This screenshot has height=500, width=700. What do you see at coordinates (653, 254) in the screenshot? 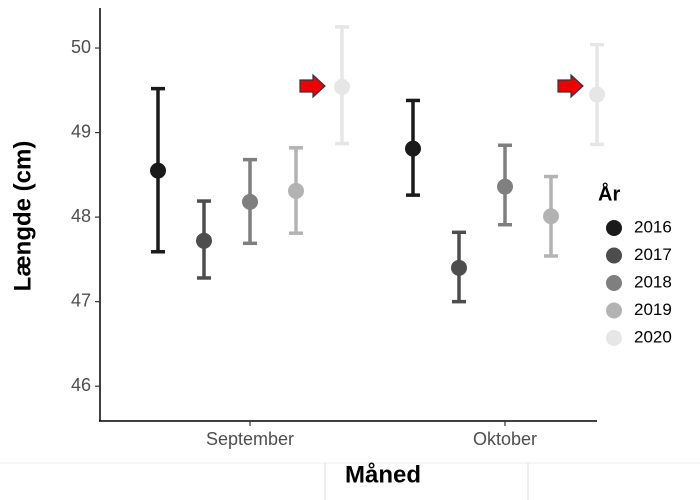
I see `legend-label: 2017` at bounding box center [653, 254].